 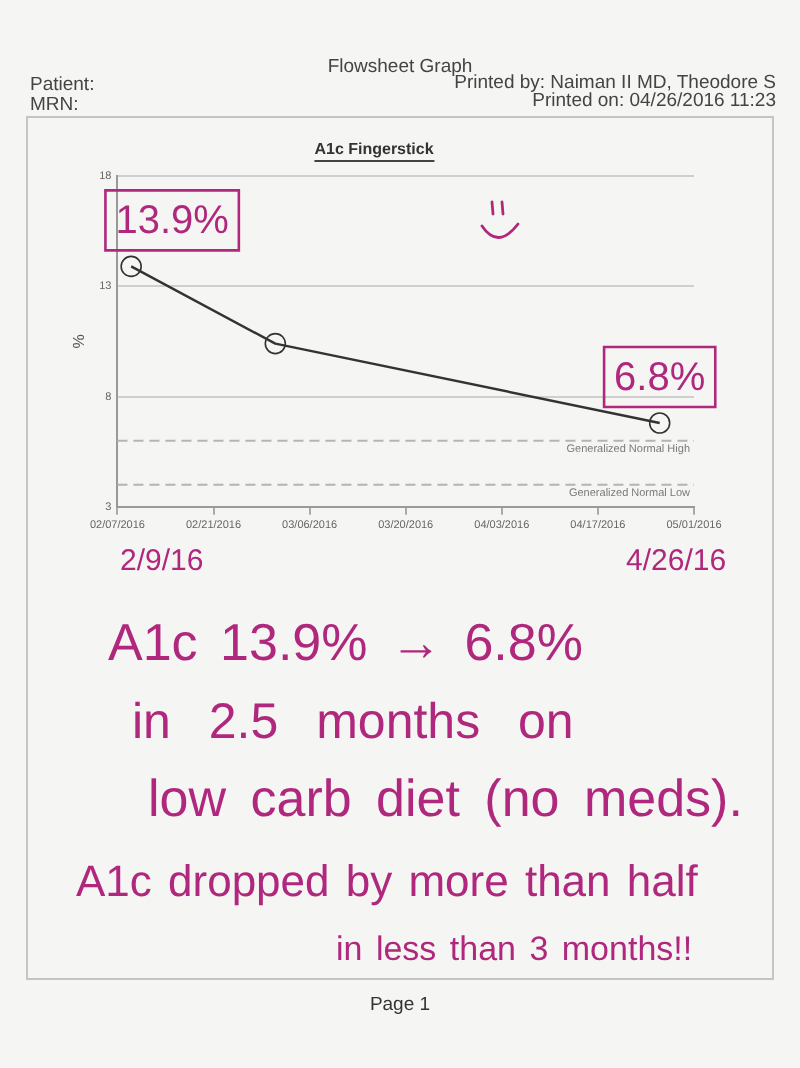 I want to click on text: Printed on: 04/26/2016 11:23, so click(x=654, y=101).